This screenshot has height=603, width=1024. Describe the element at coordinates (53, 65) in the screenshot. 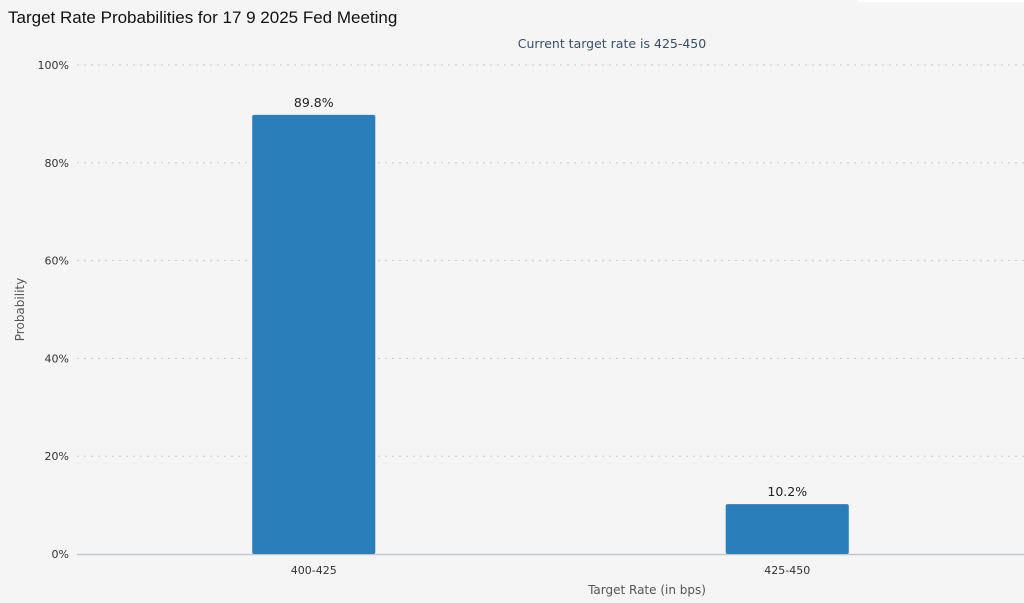

I see `y-tick-label: 100%` at that location.